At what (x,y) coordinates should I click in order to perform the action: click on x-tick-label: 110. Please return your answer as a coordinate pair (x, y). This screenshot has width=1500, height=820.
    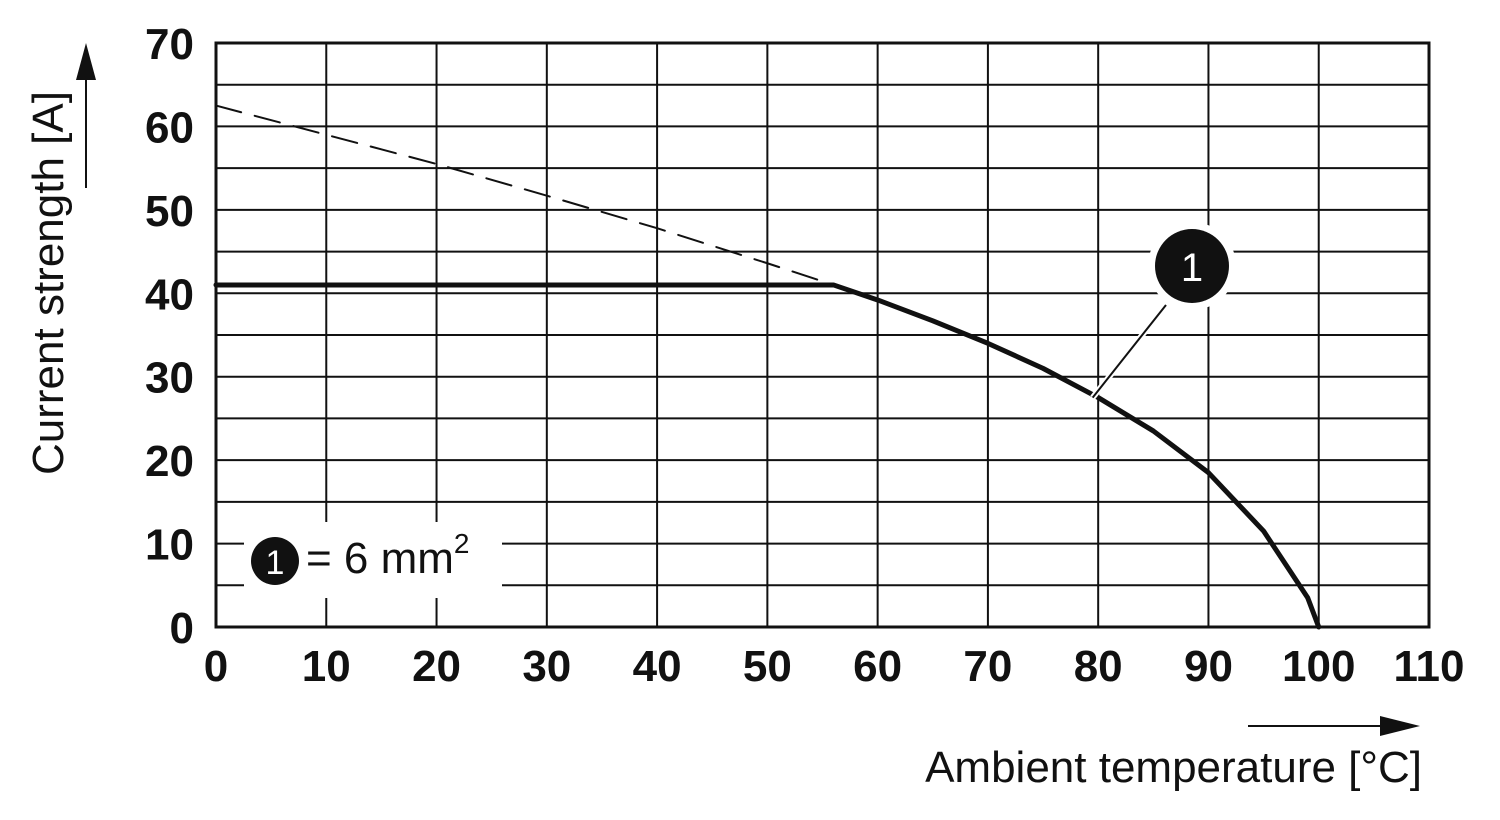
    Looking at the image, I should click on (1429, 666).